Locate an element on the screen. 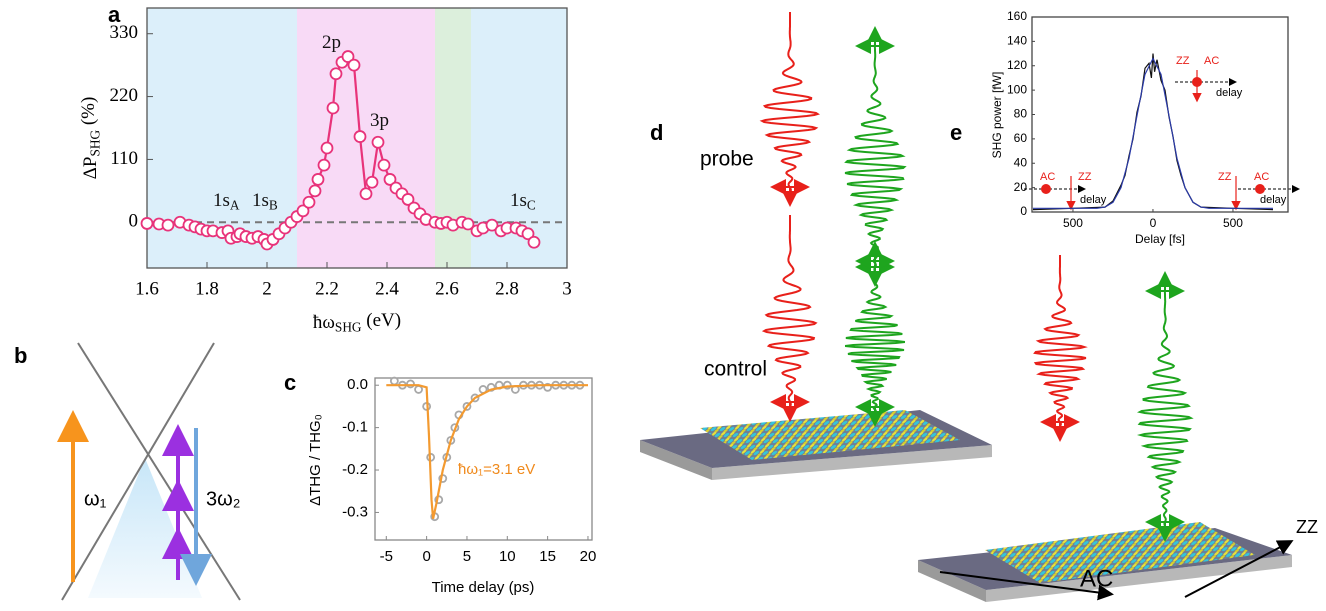 The image size is (1326, 611). band-diagram: ω₁ 3ω₂ is located at coordinates (149, 471).